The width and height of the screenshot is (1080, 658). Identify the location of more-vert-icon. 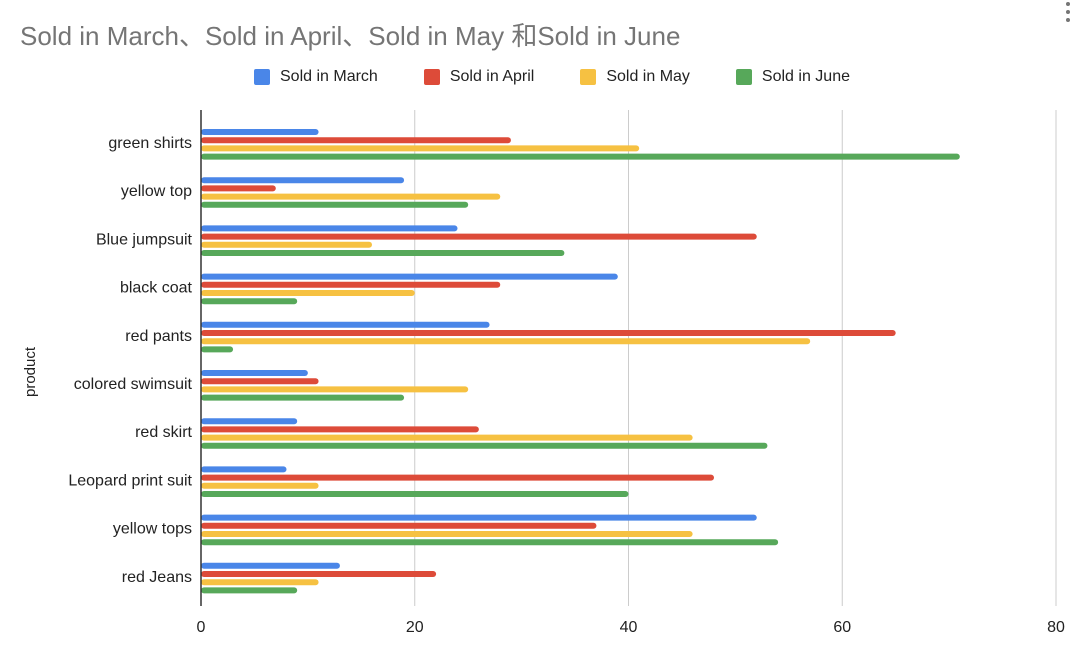
(1068, 14).